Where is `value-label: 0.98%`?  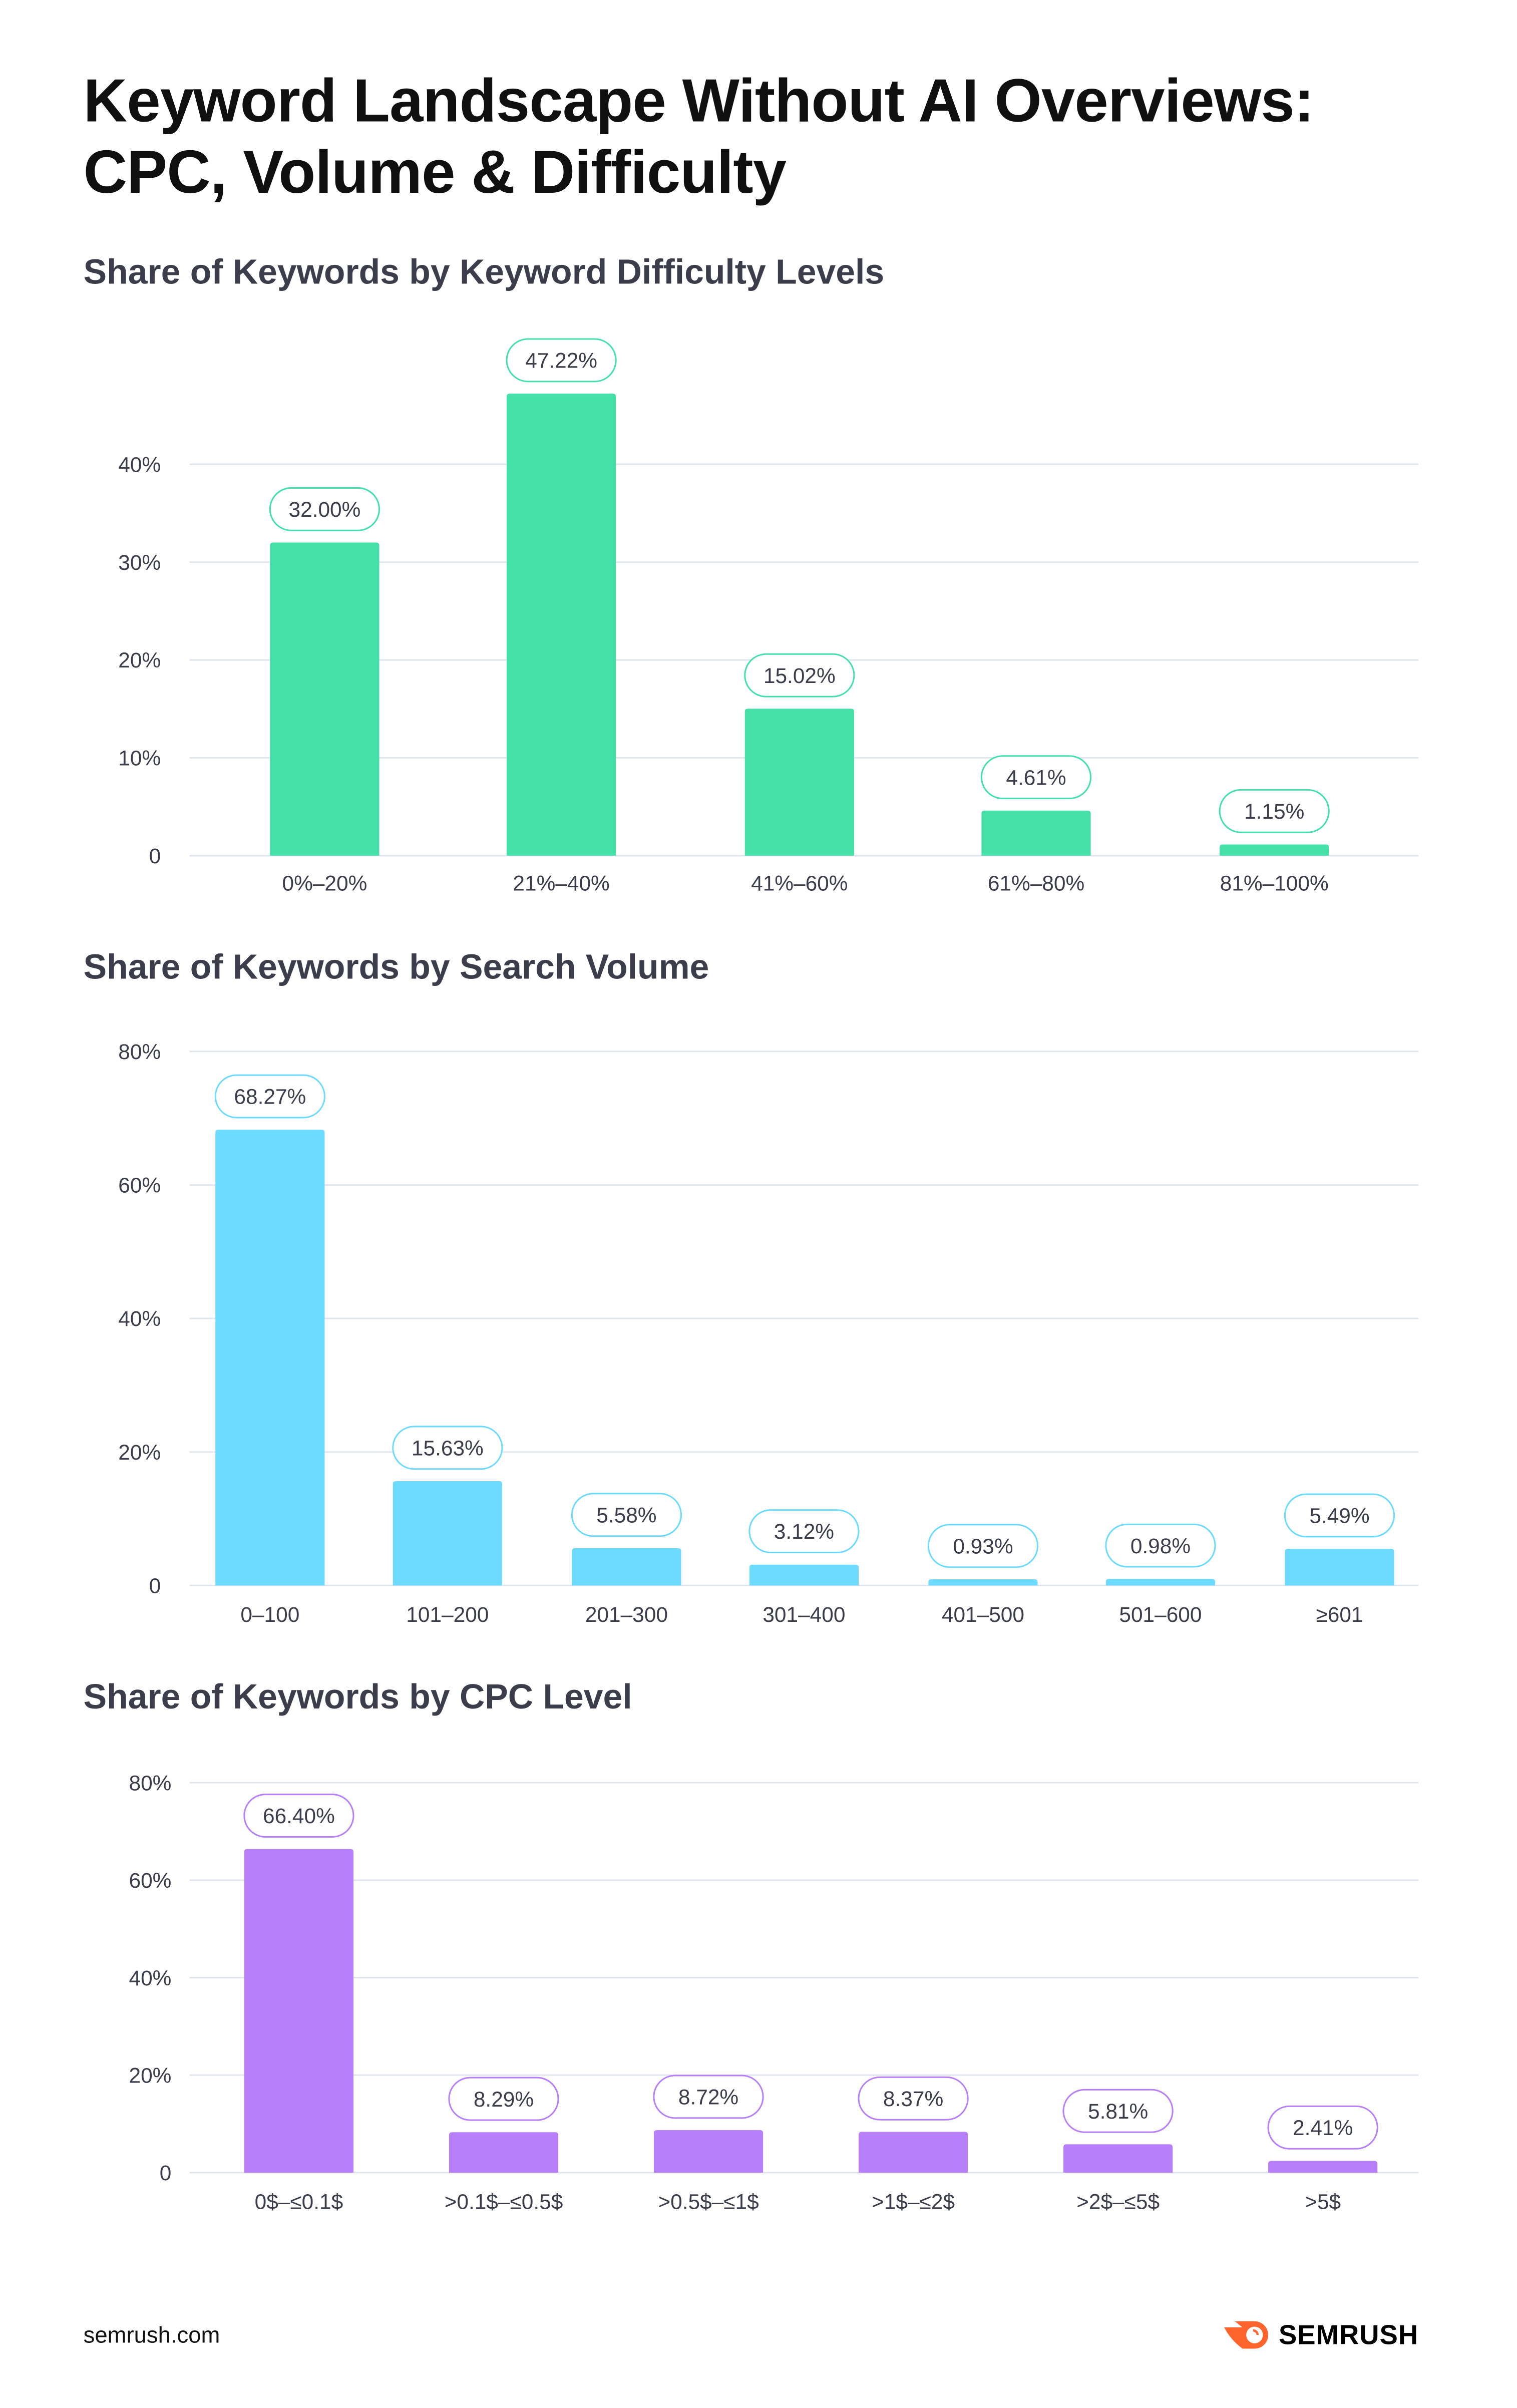
value-label: 0.98% is located at coordinates (1160, 1546).